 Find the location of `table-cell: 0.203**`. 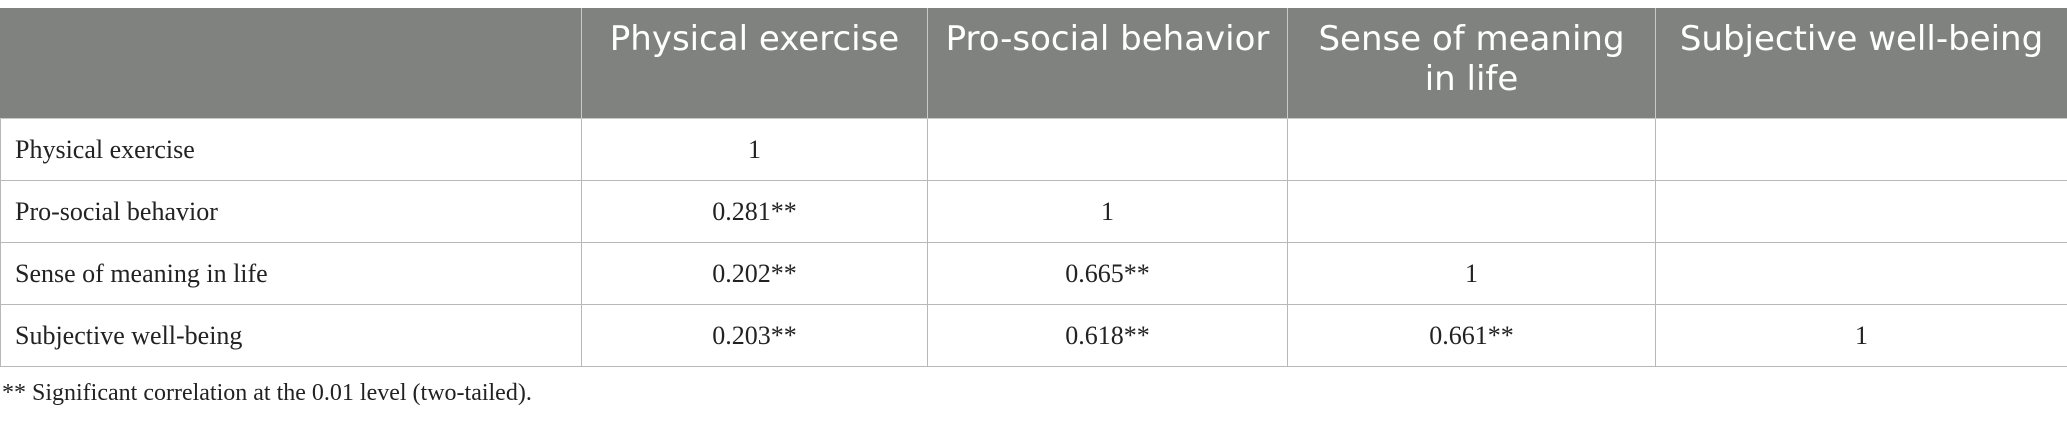

table-cell: 0.203** is located at coordinates (754, 335).